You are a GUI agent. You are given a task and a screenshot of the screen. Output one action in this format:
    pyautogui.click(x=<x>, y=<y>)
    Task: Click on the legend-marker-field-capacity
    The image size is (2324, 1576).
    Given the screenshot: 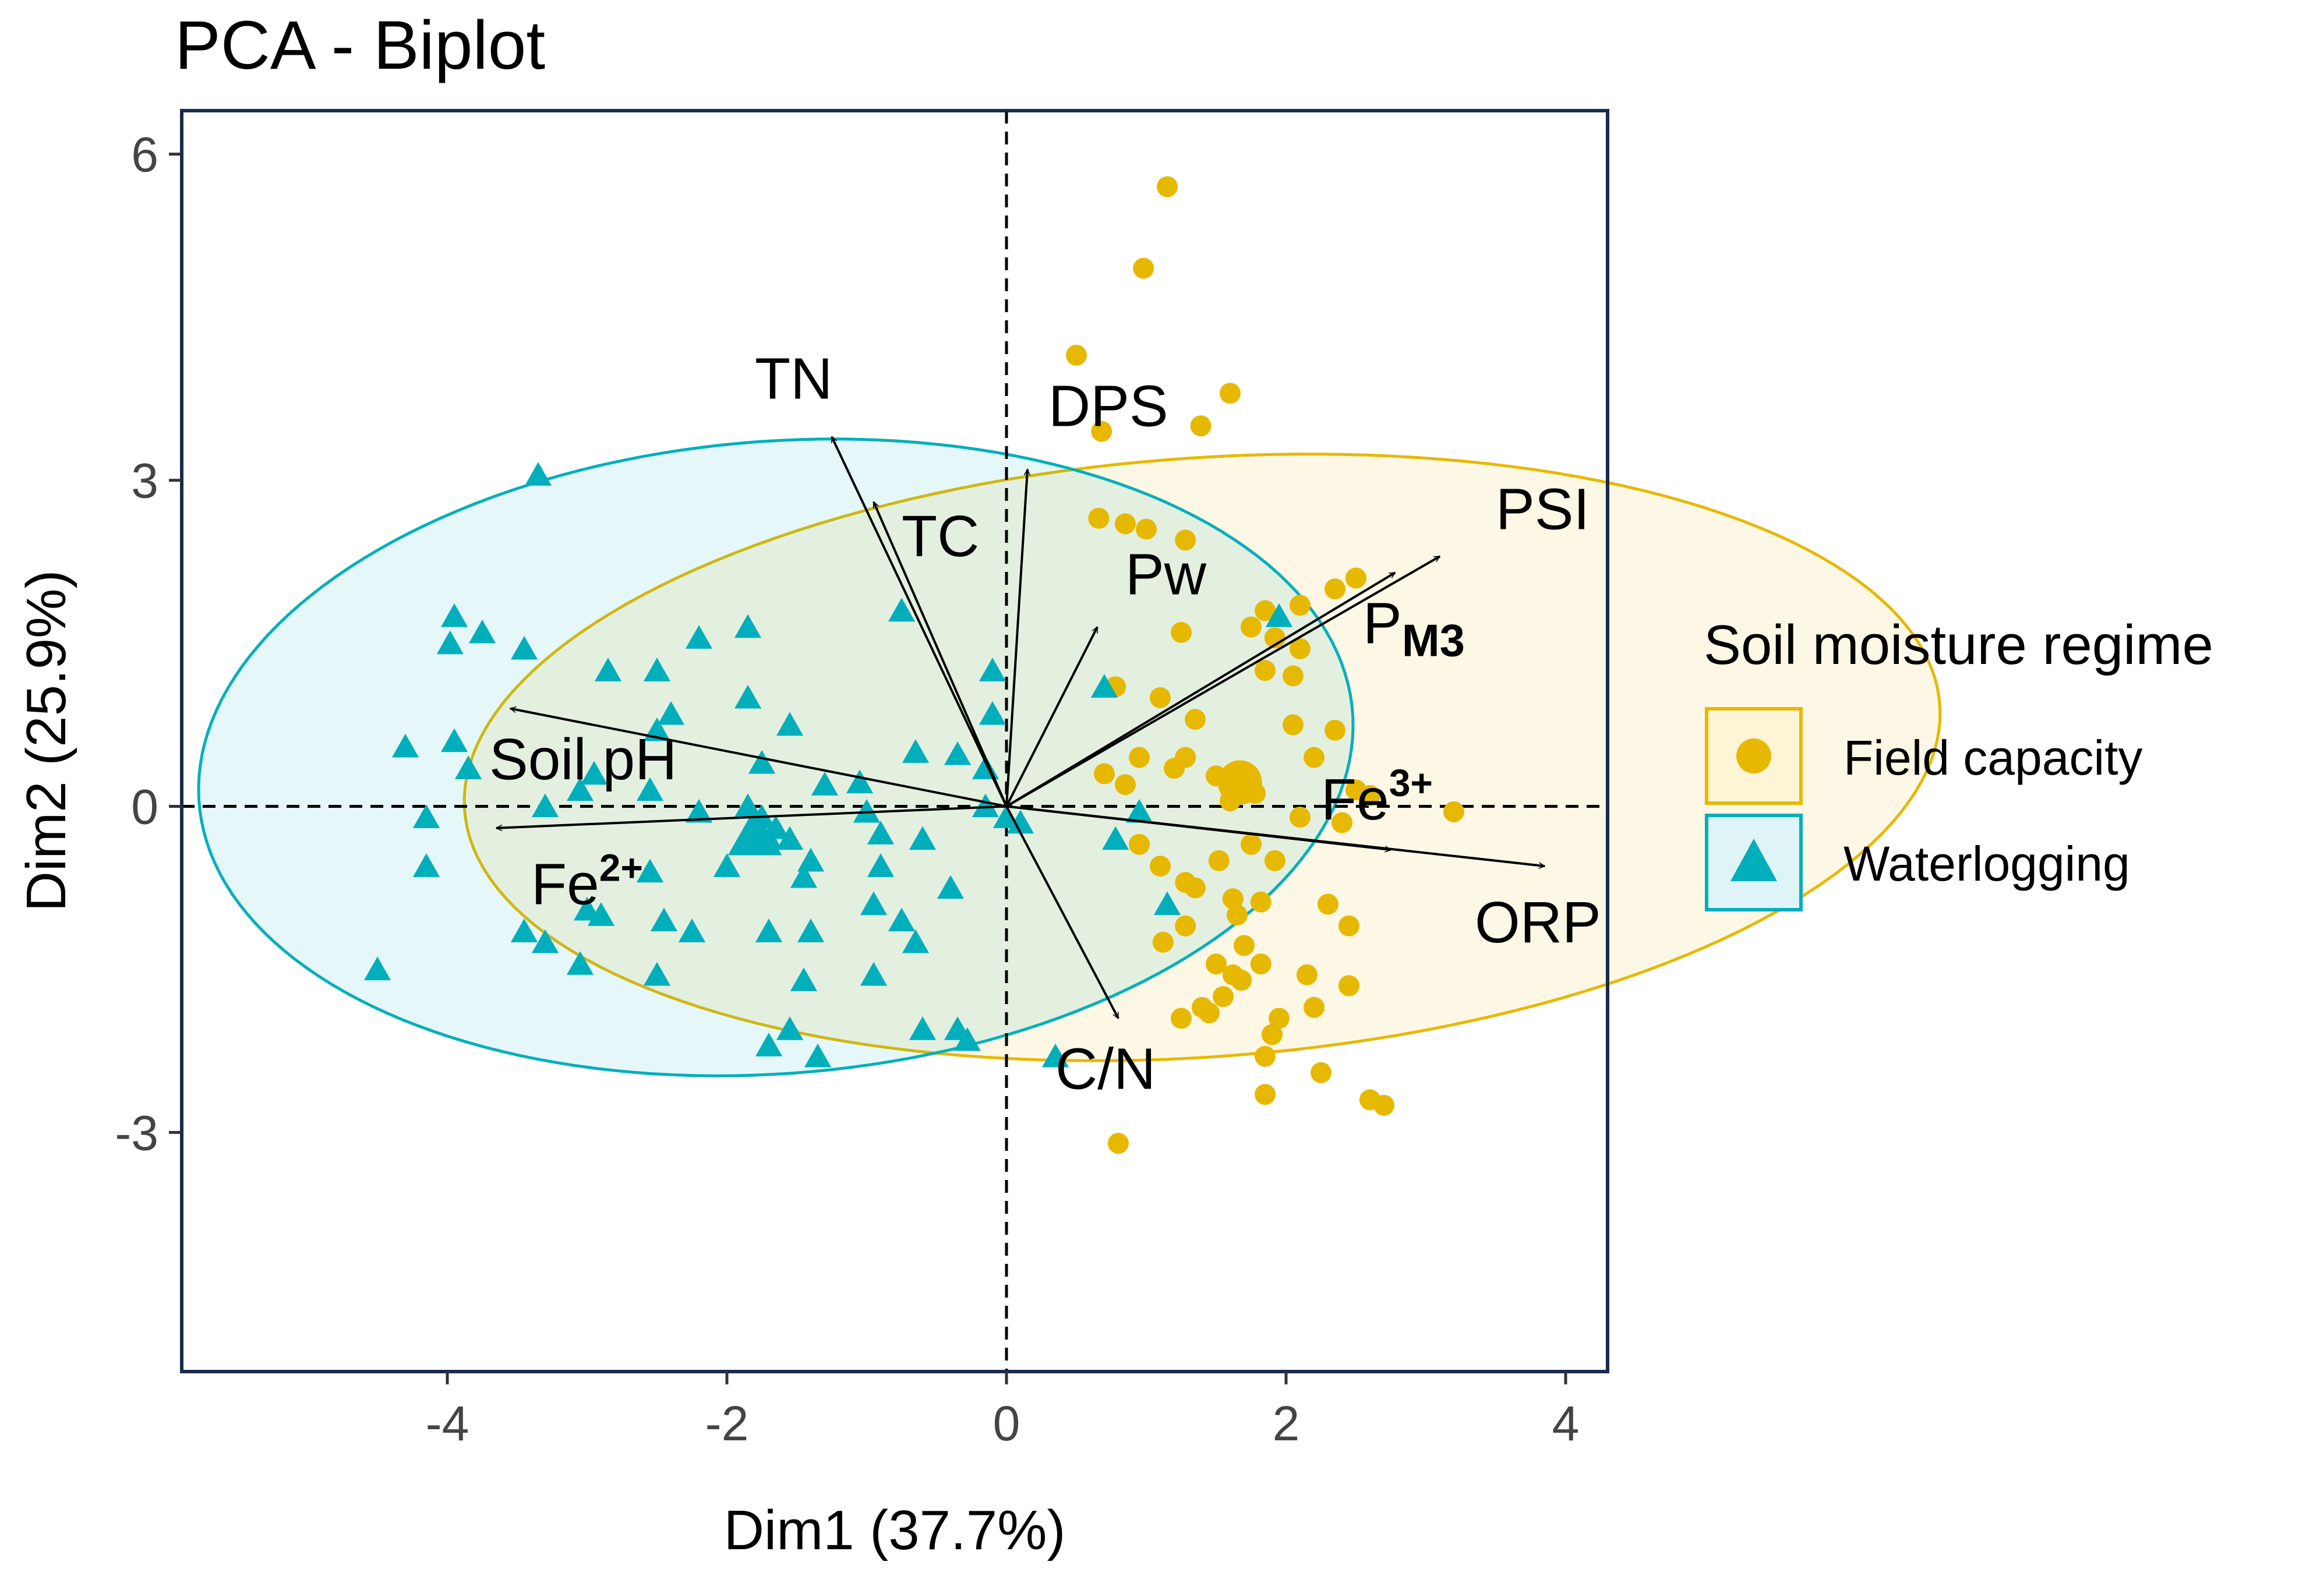 What is the action you would take?
    pyautogui.click(x=1754, y=755)
    